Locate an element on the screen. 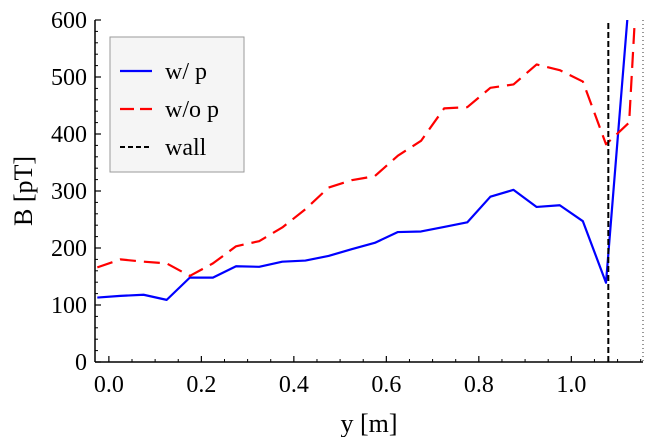 This screenshot has height=437, width=646. y-tick-label: 400 is located at coordinates (69, 135).